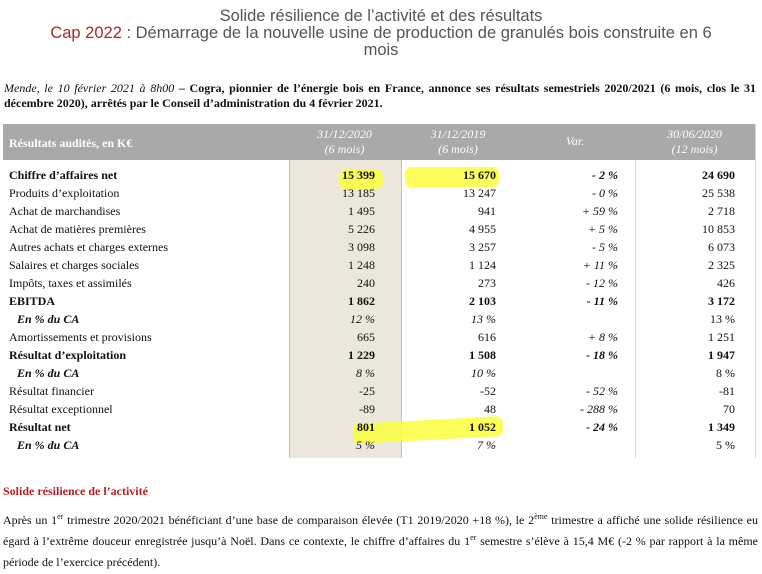 This screenshot has width=762, height=574. I want to click on value-annual: -81, so click(727, 391).